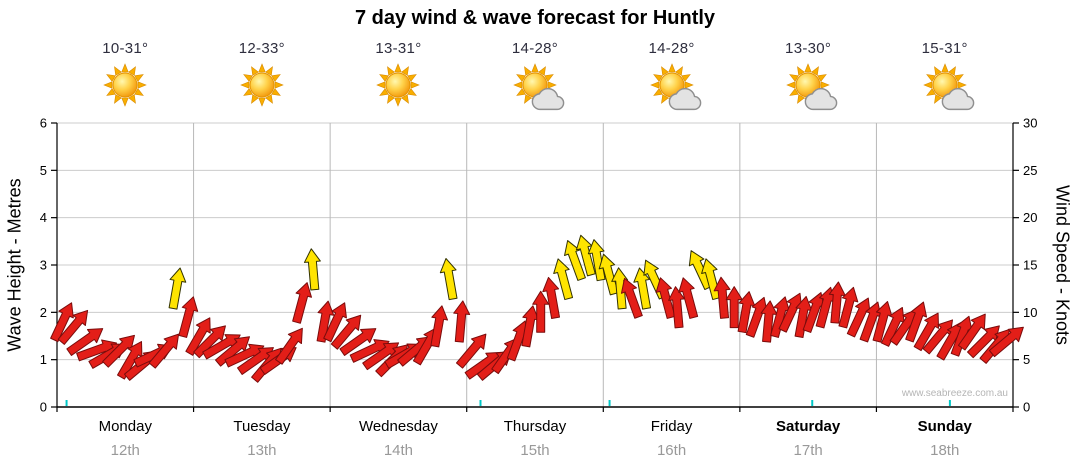 This screenshot has width=1080, height=475. Describe the element at coordinates (944, 450) in the screenshot. I see `day-date: 18th` at that location.